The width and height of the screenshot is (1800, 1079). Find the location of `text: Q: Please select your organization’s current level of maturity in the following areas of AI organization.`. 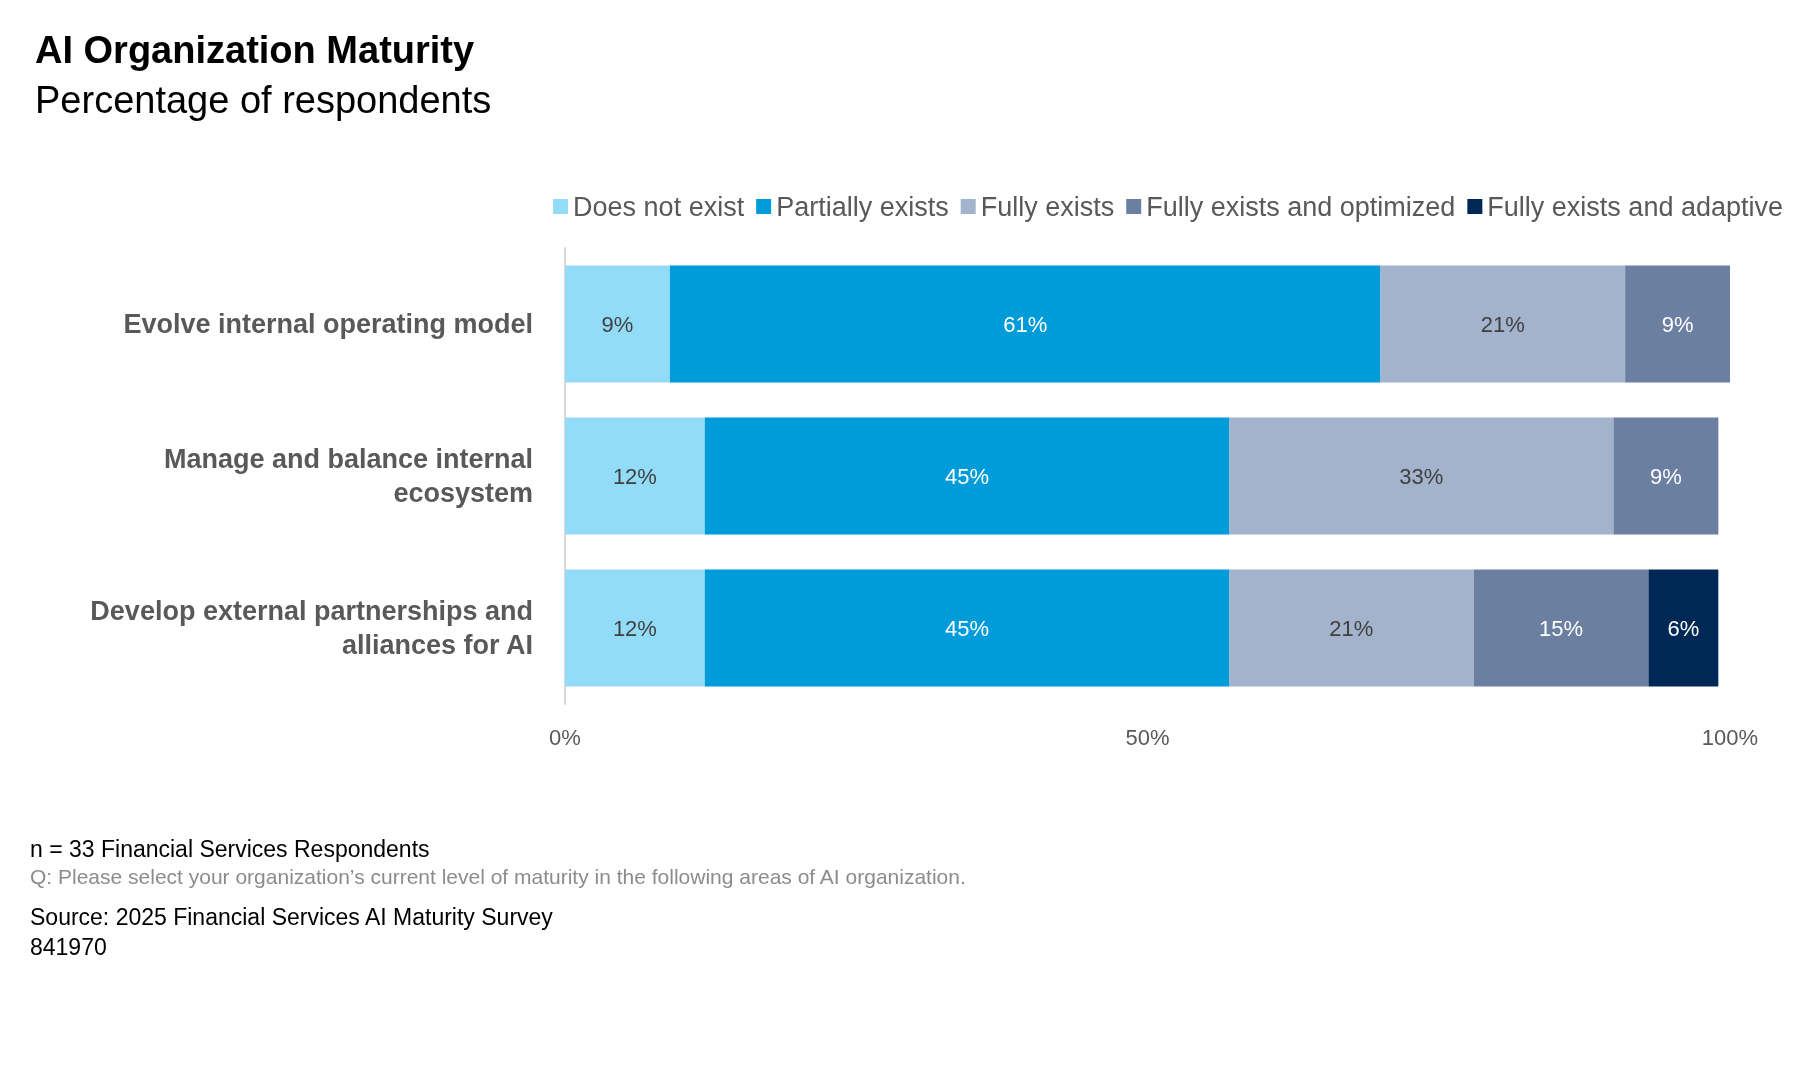

text: Q: Please select your organization’s current level of maturity in the following areas of AI organization. is located at coordinates (498, 876).